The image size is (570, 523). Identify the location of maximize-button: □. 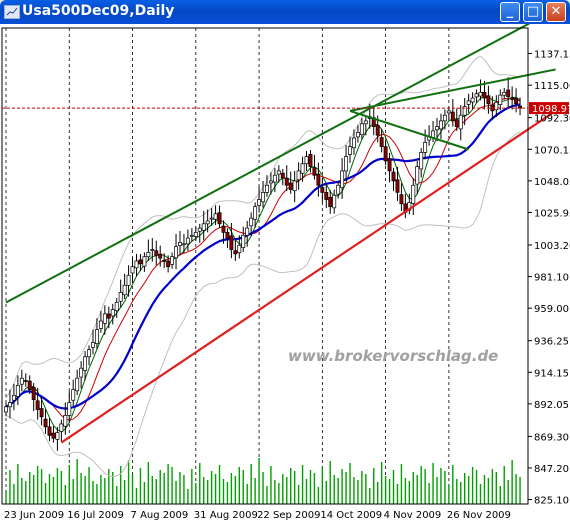
(533, 12).